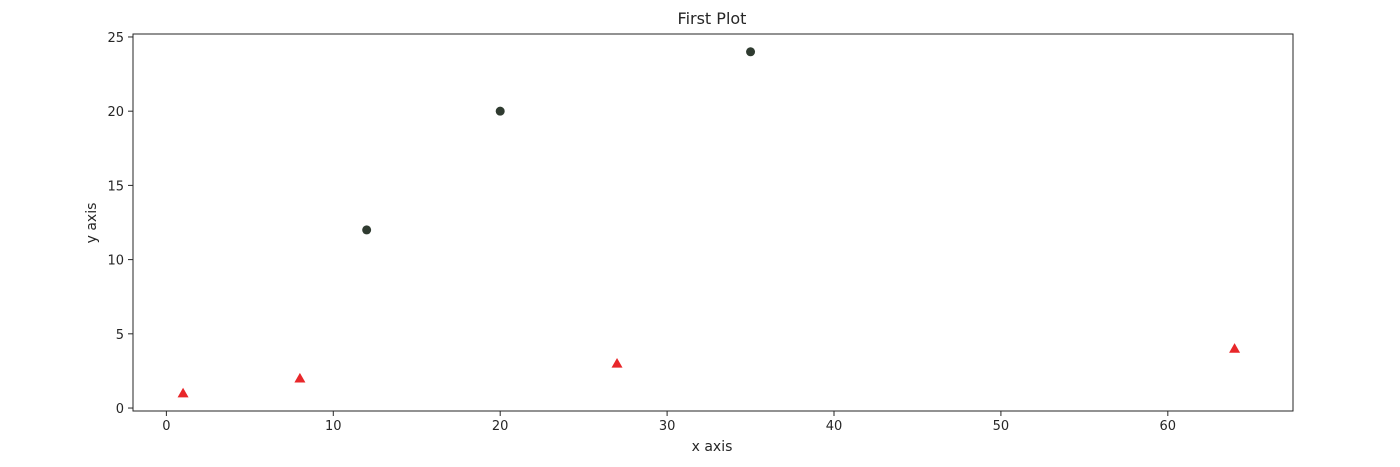  I want to click on x-axis-ticks: 0 10 20 30 40 50 60, so click(669, 422).